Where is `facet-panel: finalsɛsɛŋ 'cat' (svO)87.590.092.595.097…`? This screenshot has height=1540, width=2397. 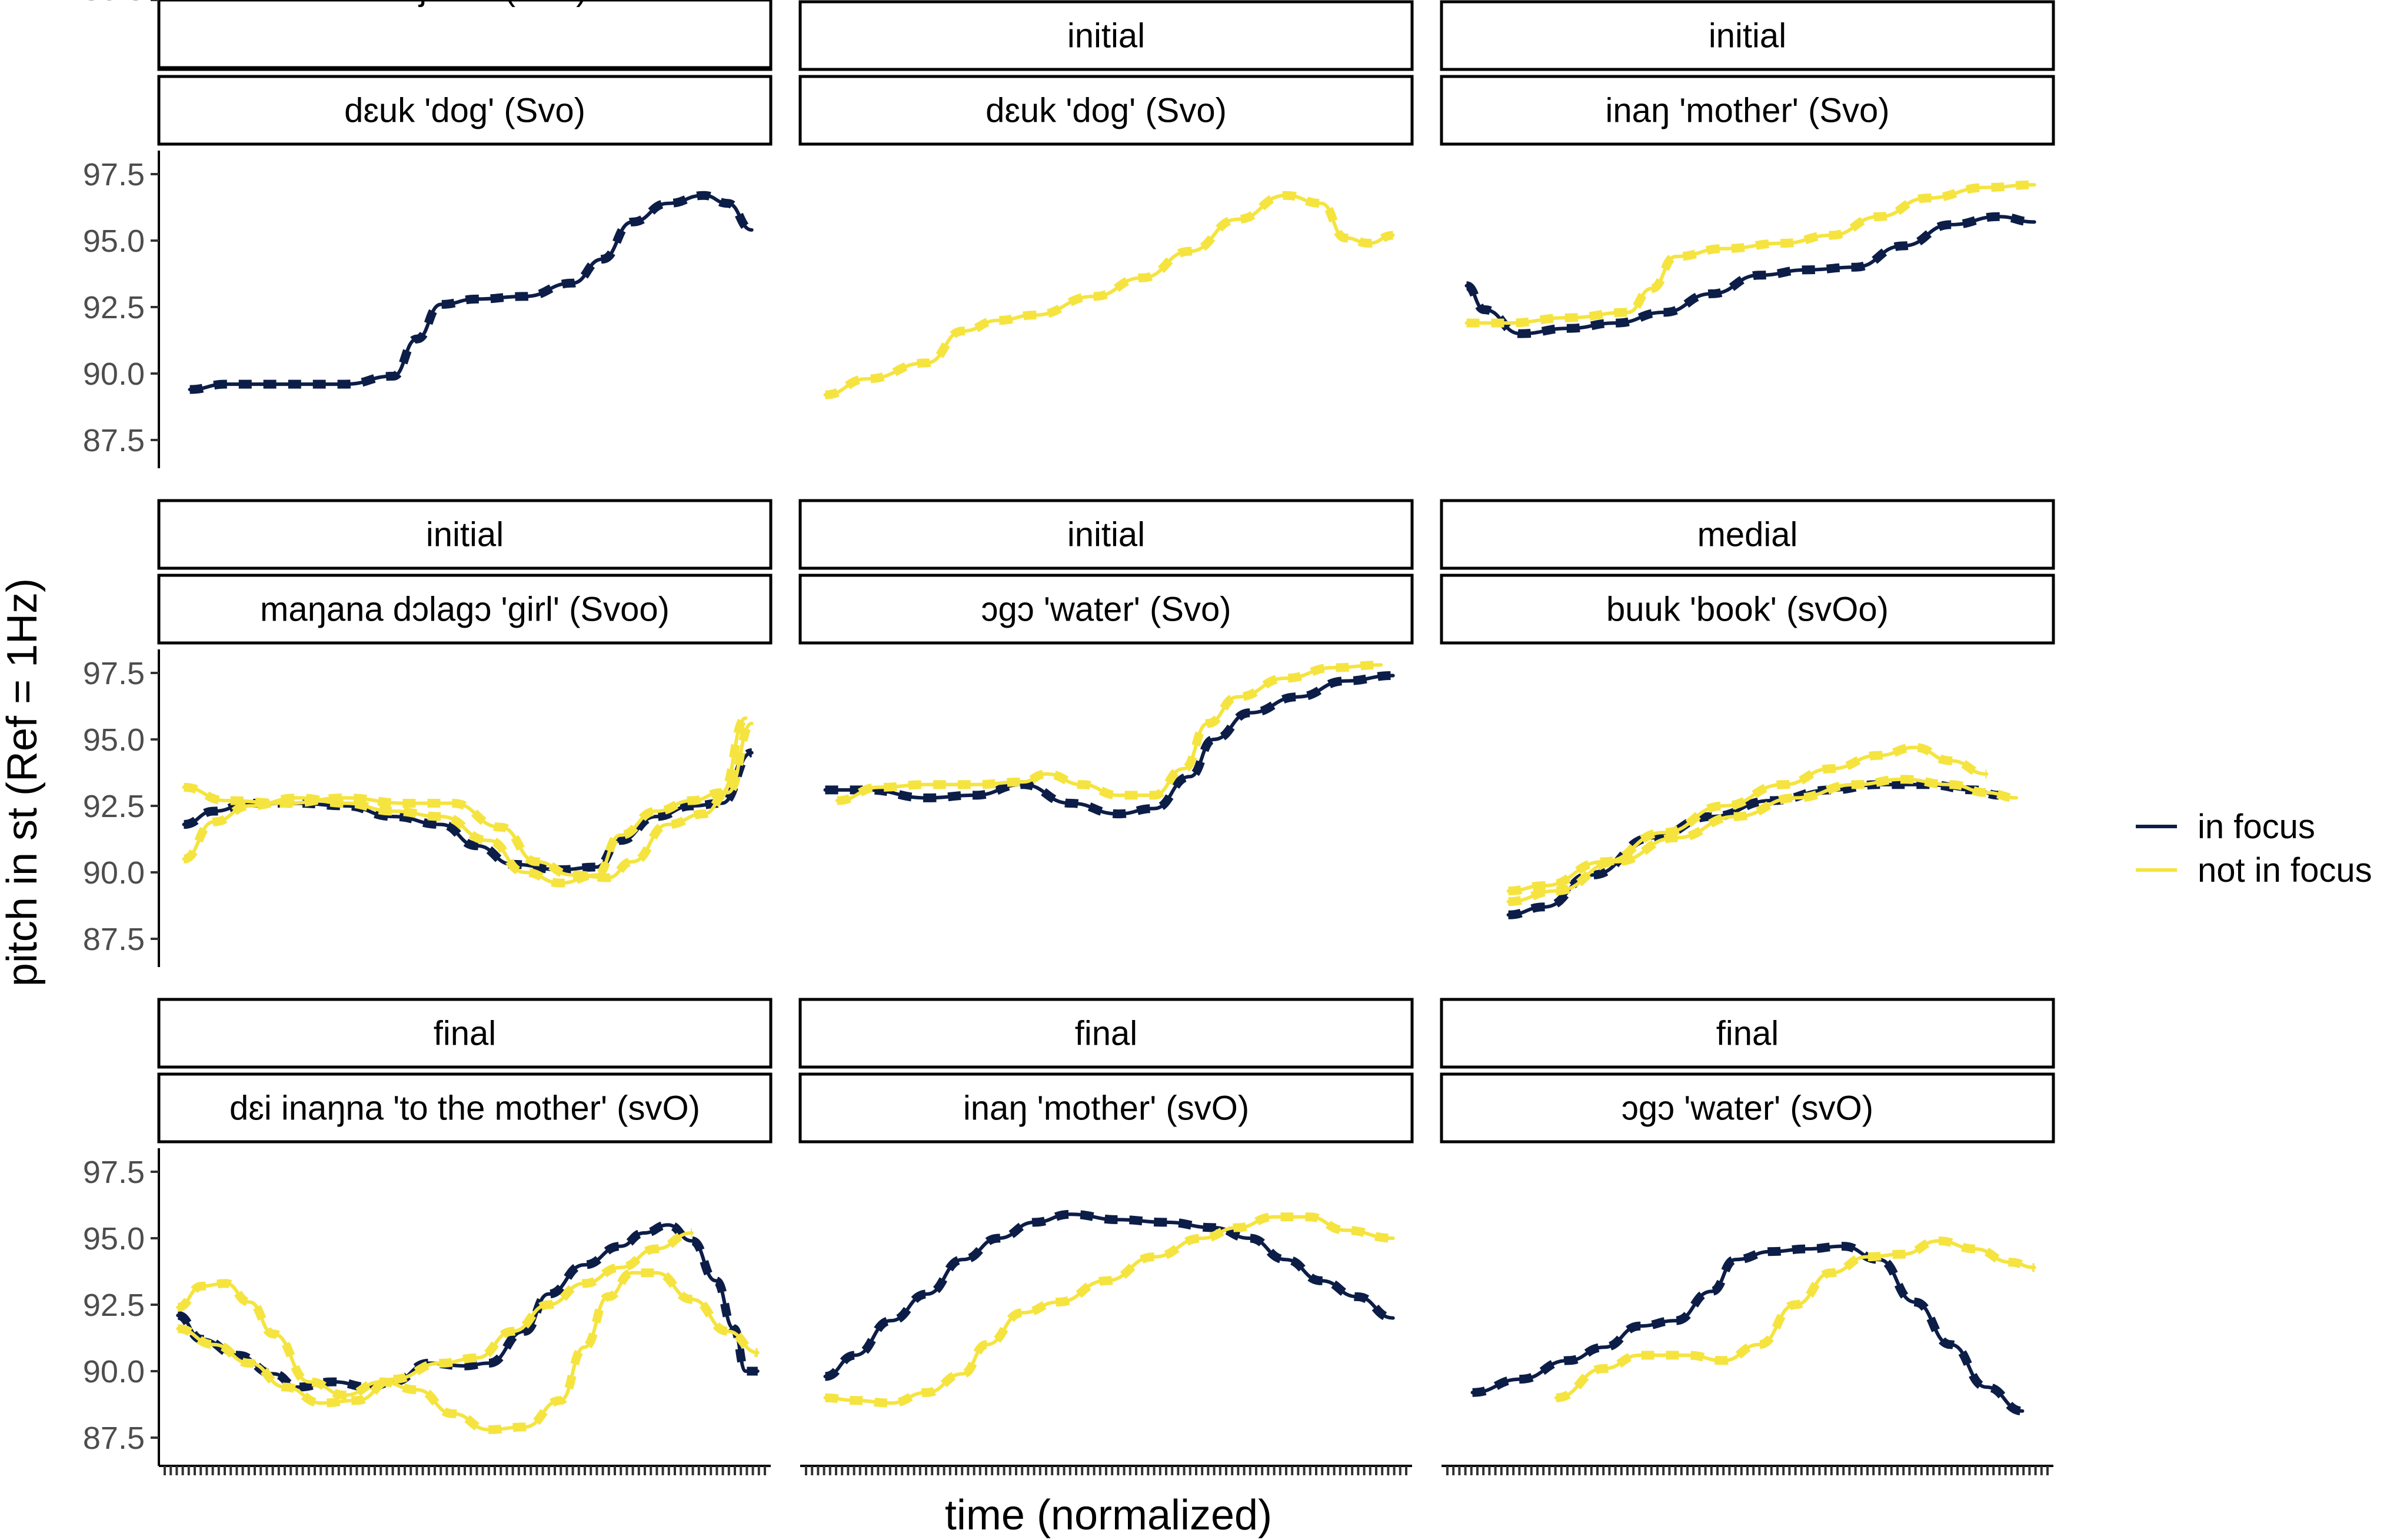
facet-panel: finalsɛsɛŋ 'cat' (svO)87.590.092.595.097… is located at coordinates (428, 34).